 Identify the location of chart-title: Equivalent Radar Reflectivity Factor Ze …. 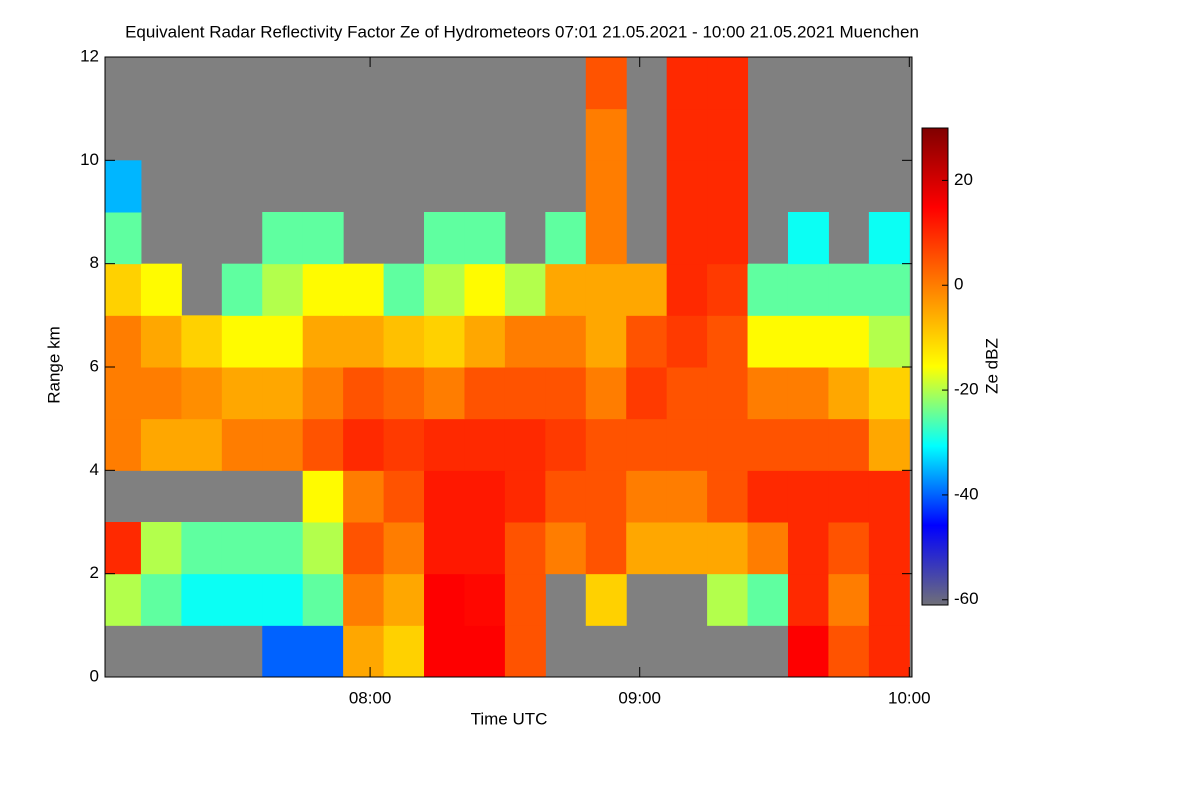
(522, 31).